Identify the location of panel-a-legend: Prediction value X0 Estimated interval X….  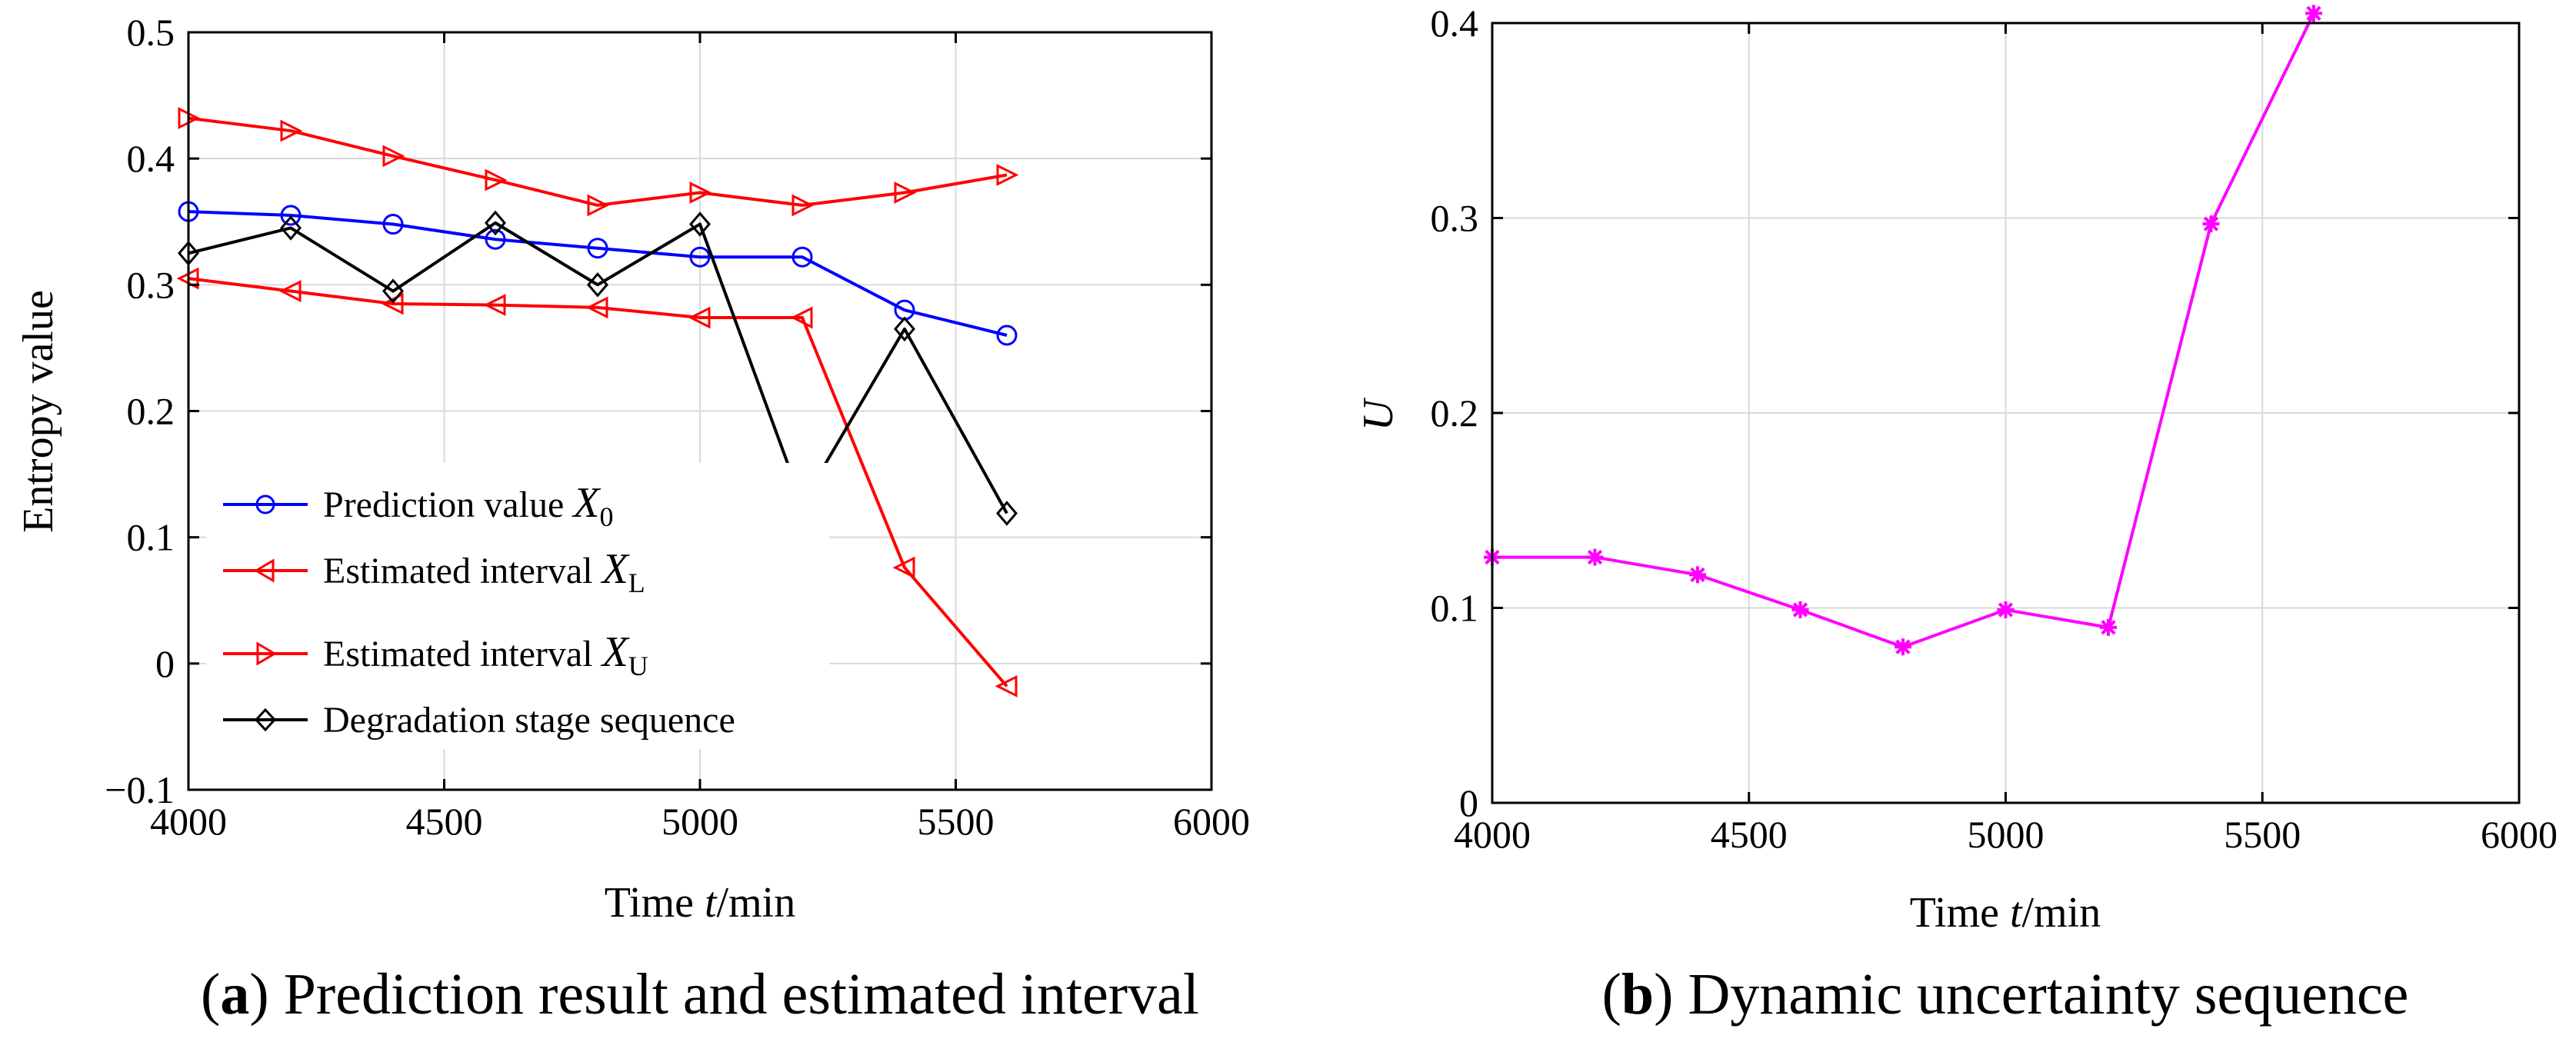
(517, 606).